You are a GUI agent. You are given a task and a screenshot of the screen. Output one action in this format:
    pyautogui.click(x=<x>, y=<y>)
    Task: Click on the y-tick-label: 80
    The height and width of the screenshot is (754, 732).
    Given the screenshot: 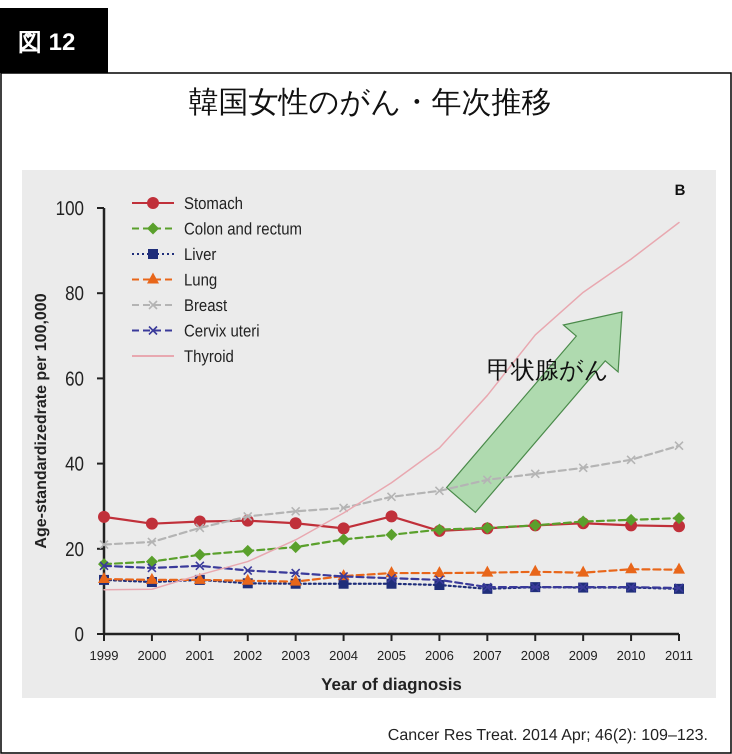 What is the action you would take?
    pyautogui.click(x=74, y=293)
    